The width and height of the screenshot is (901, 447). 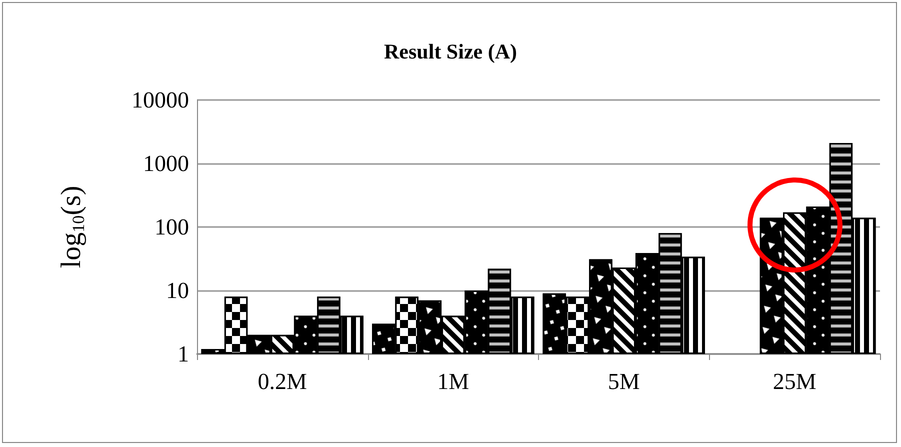 What do you see at coordinates (450, 52) in the screenshot?
I see `chart-title: Result Size (A)` at bounding box center [450, 52].